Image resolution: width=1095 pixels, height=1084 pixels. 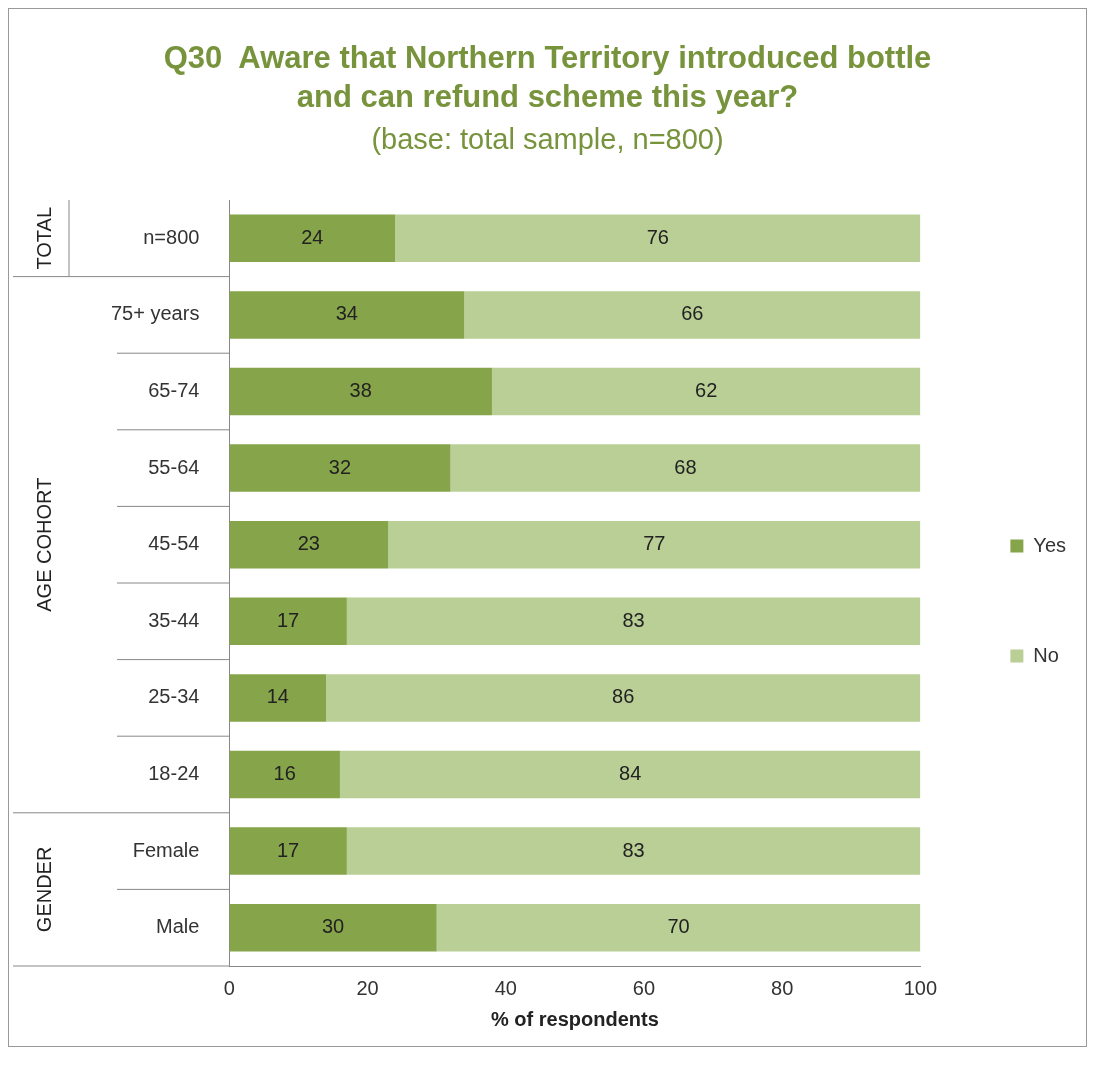 What do you see at coordinates (920, 987) in the screenshot?
I see `x-tick-label: 100` at bounding box center [920, 987].